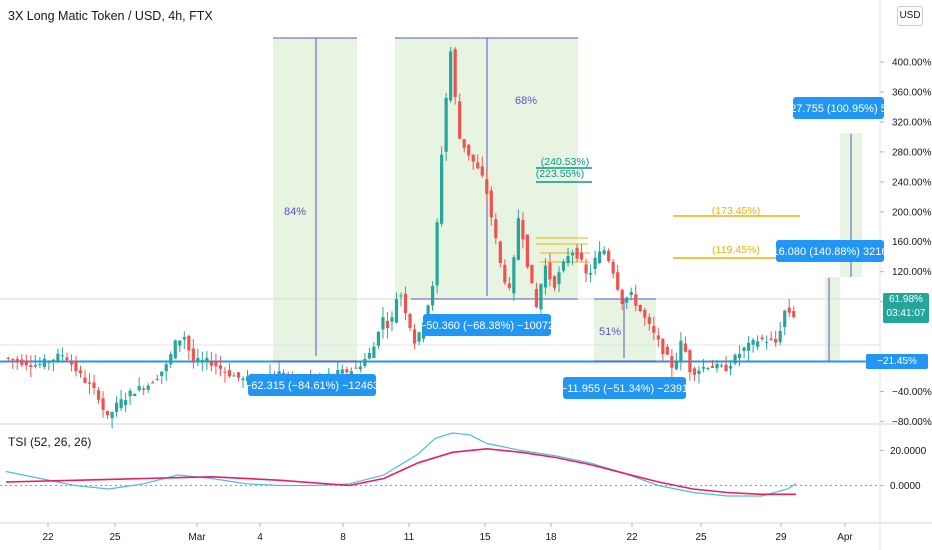  Describe the element at coordinates (912, 212) in the screenshot. I see `y-tick-label: 200.00%` at that location.